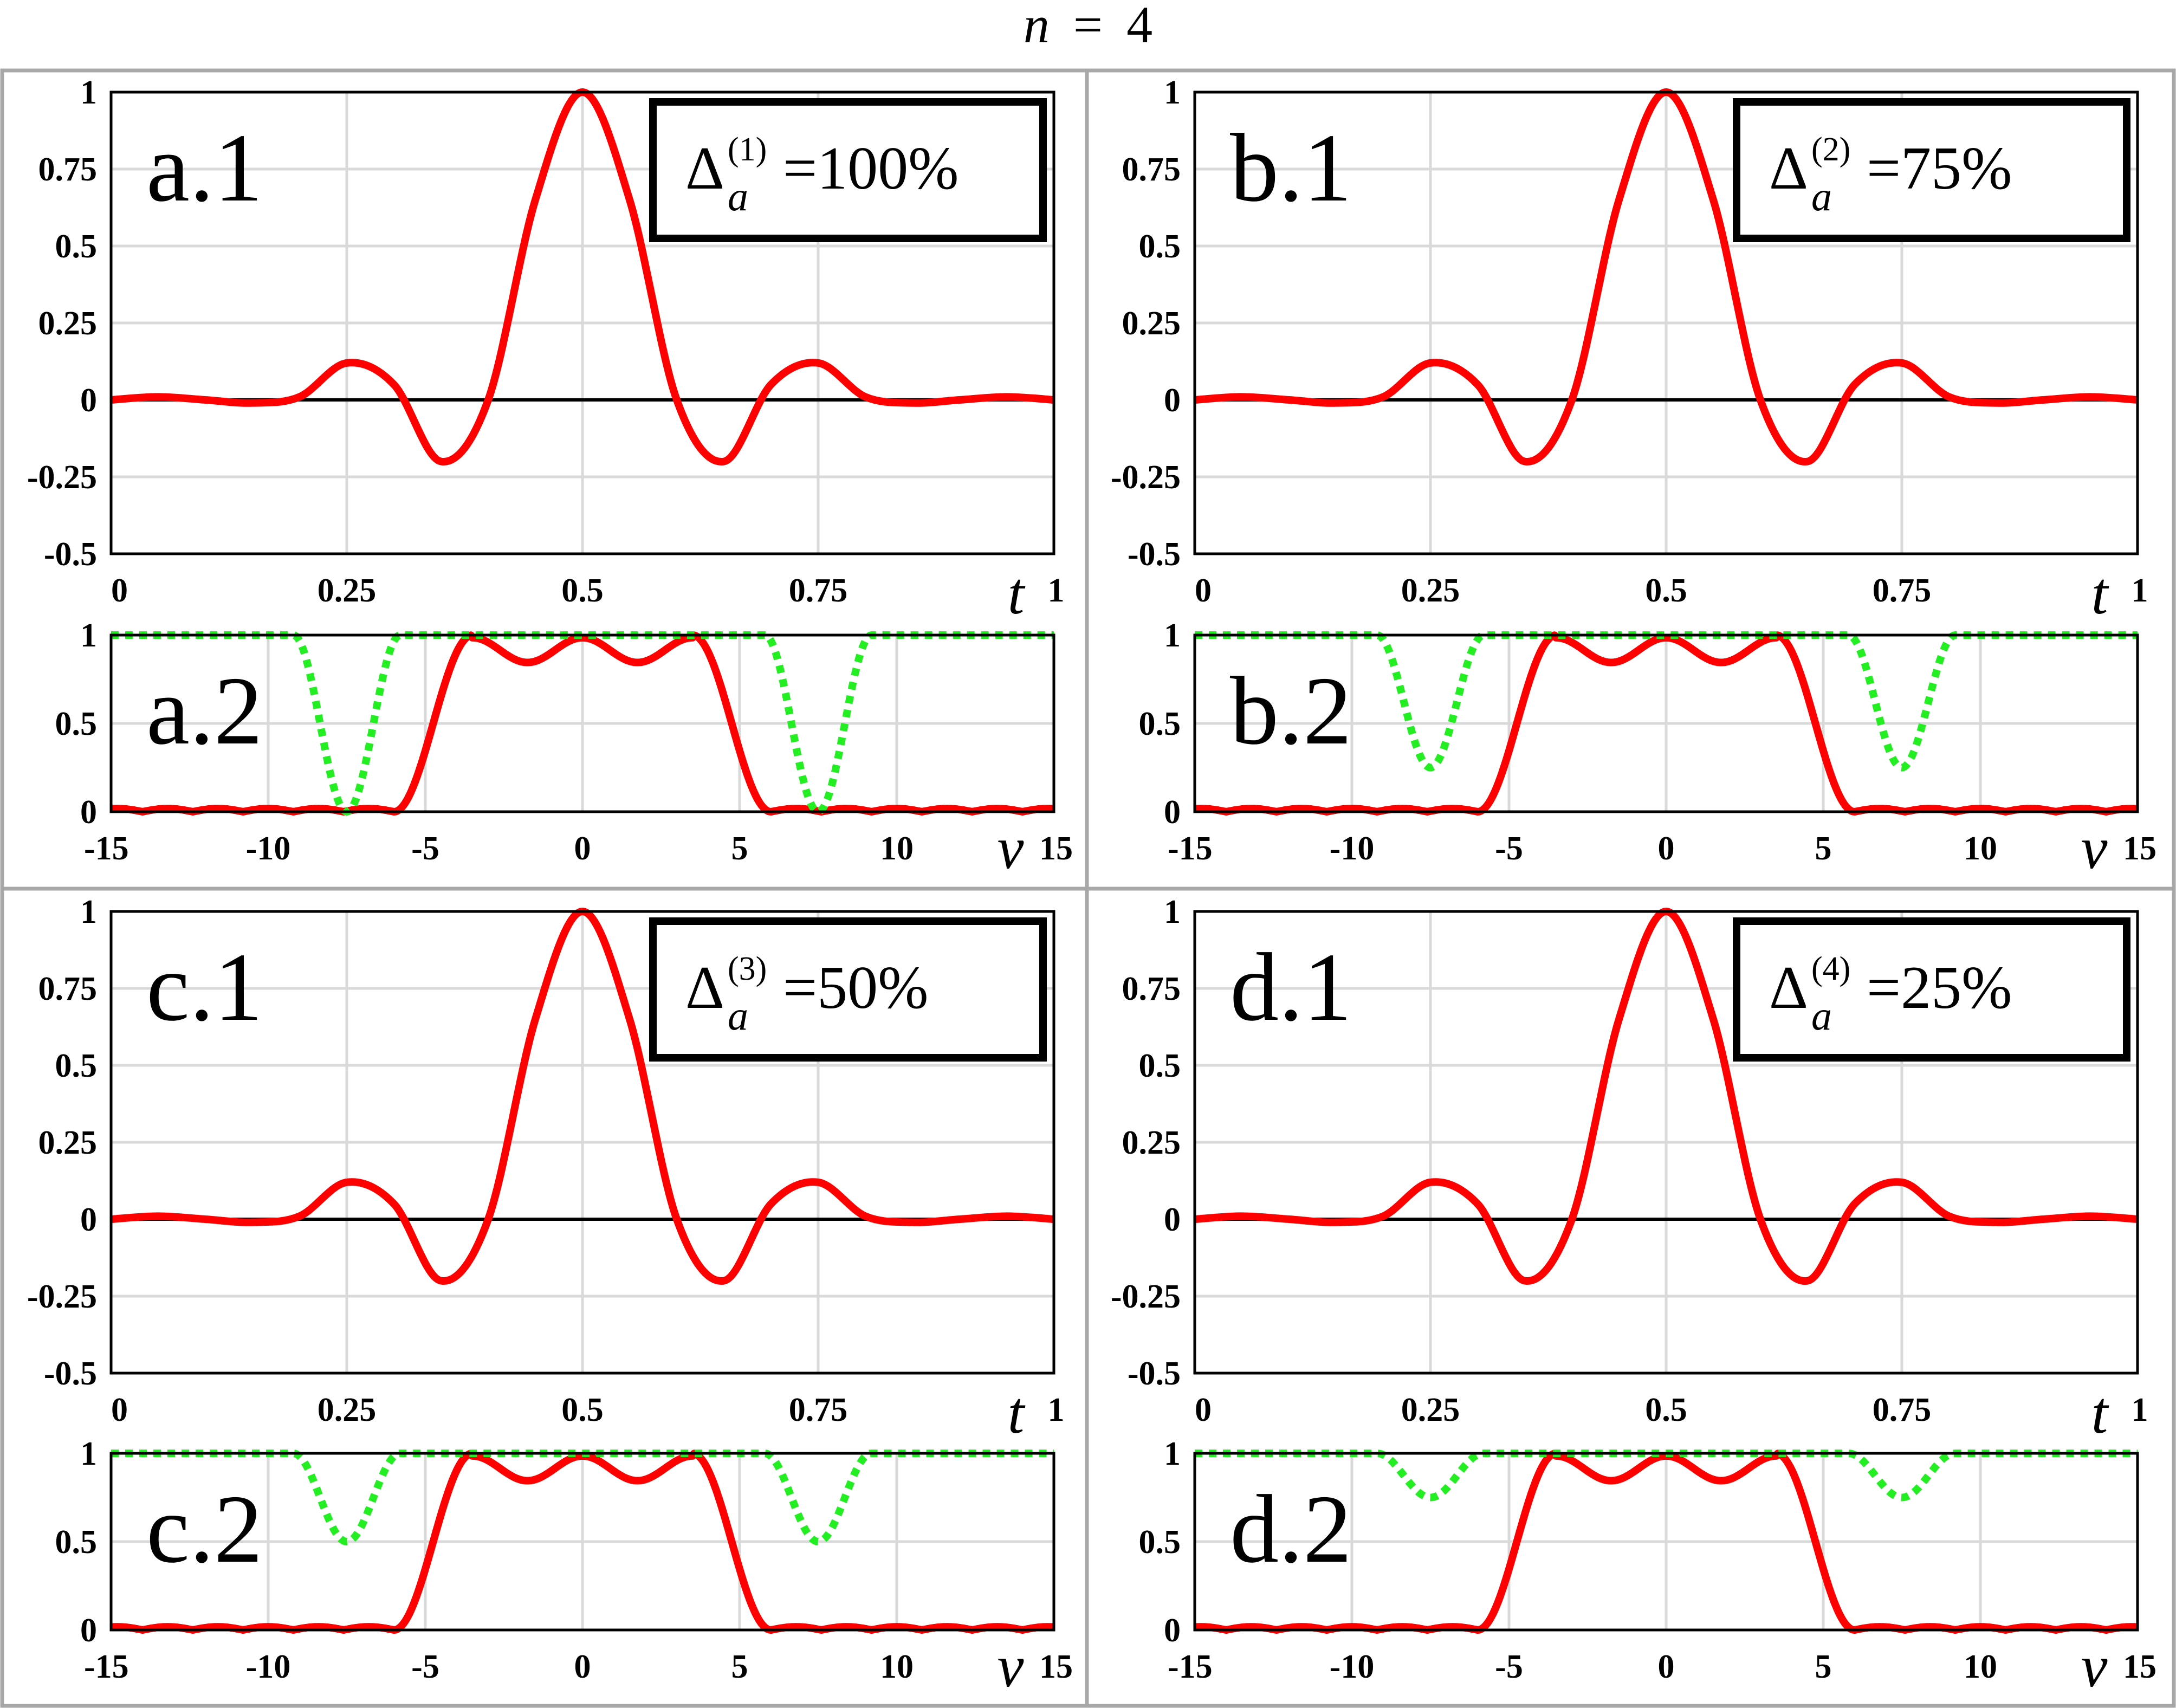 This screenshot has width=2176, height=1708. What do you see at coordinates (204, 987) in the screenshot?
I see `panel-label: c.1` at bounding box center [204, 987].